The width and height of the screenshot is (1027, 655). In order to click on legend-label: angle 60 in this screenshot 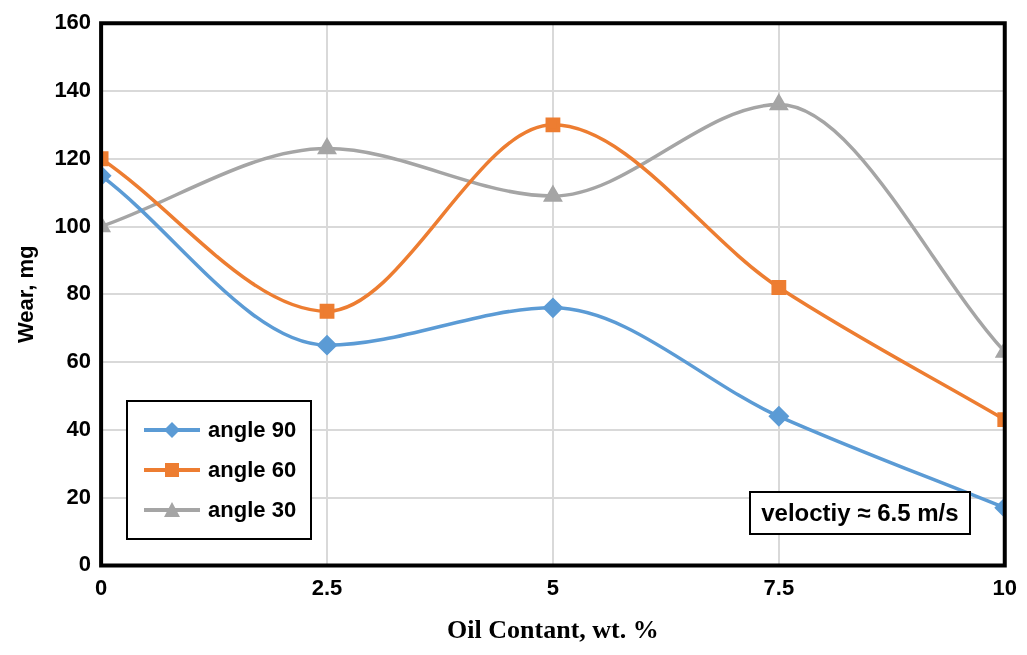, I will do `click(252, 470)`.